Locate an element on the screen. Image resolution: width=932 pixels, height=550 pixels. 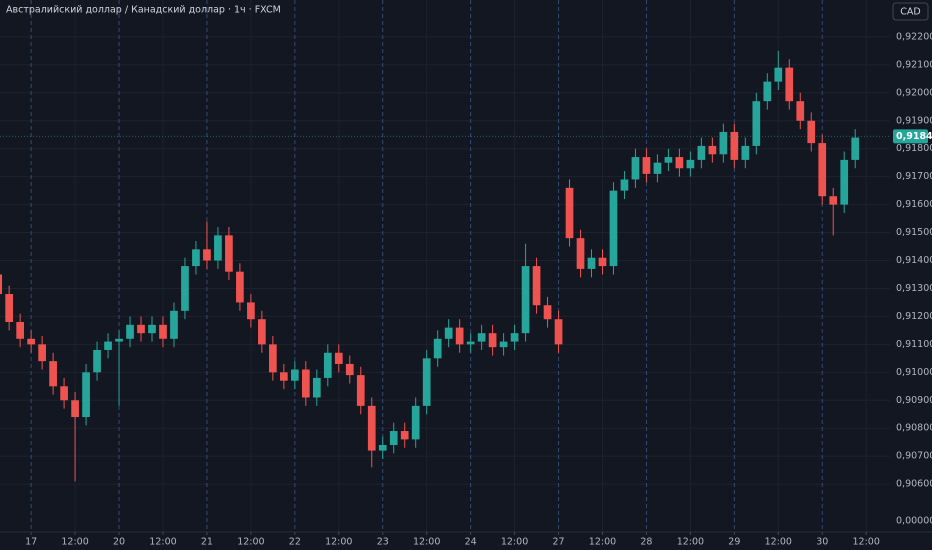
x-tick-label: 22 is located at coordinates (295, 542).